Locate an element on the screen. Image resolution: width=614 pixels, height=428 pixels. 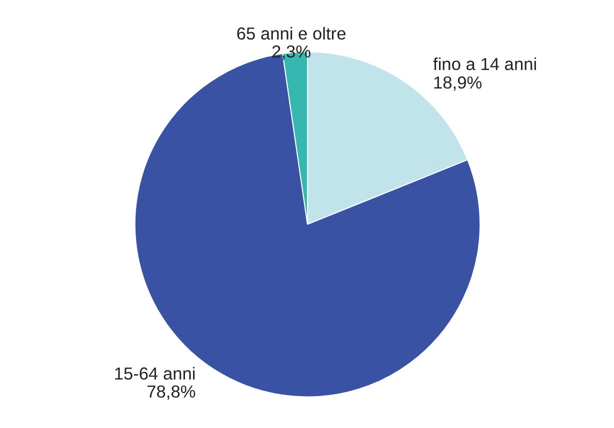
slice-label: fino a 14 anni is located at coordinates (485, 64).